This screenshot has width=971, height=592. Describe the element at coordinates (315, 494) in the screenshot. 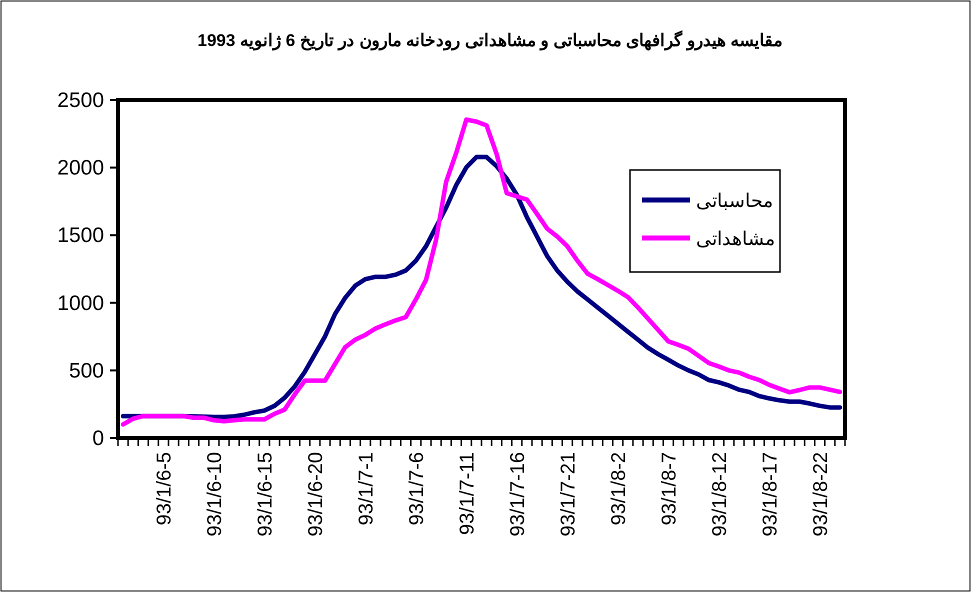

I see `x-tick-label: 93/1/6-20` at that location.